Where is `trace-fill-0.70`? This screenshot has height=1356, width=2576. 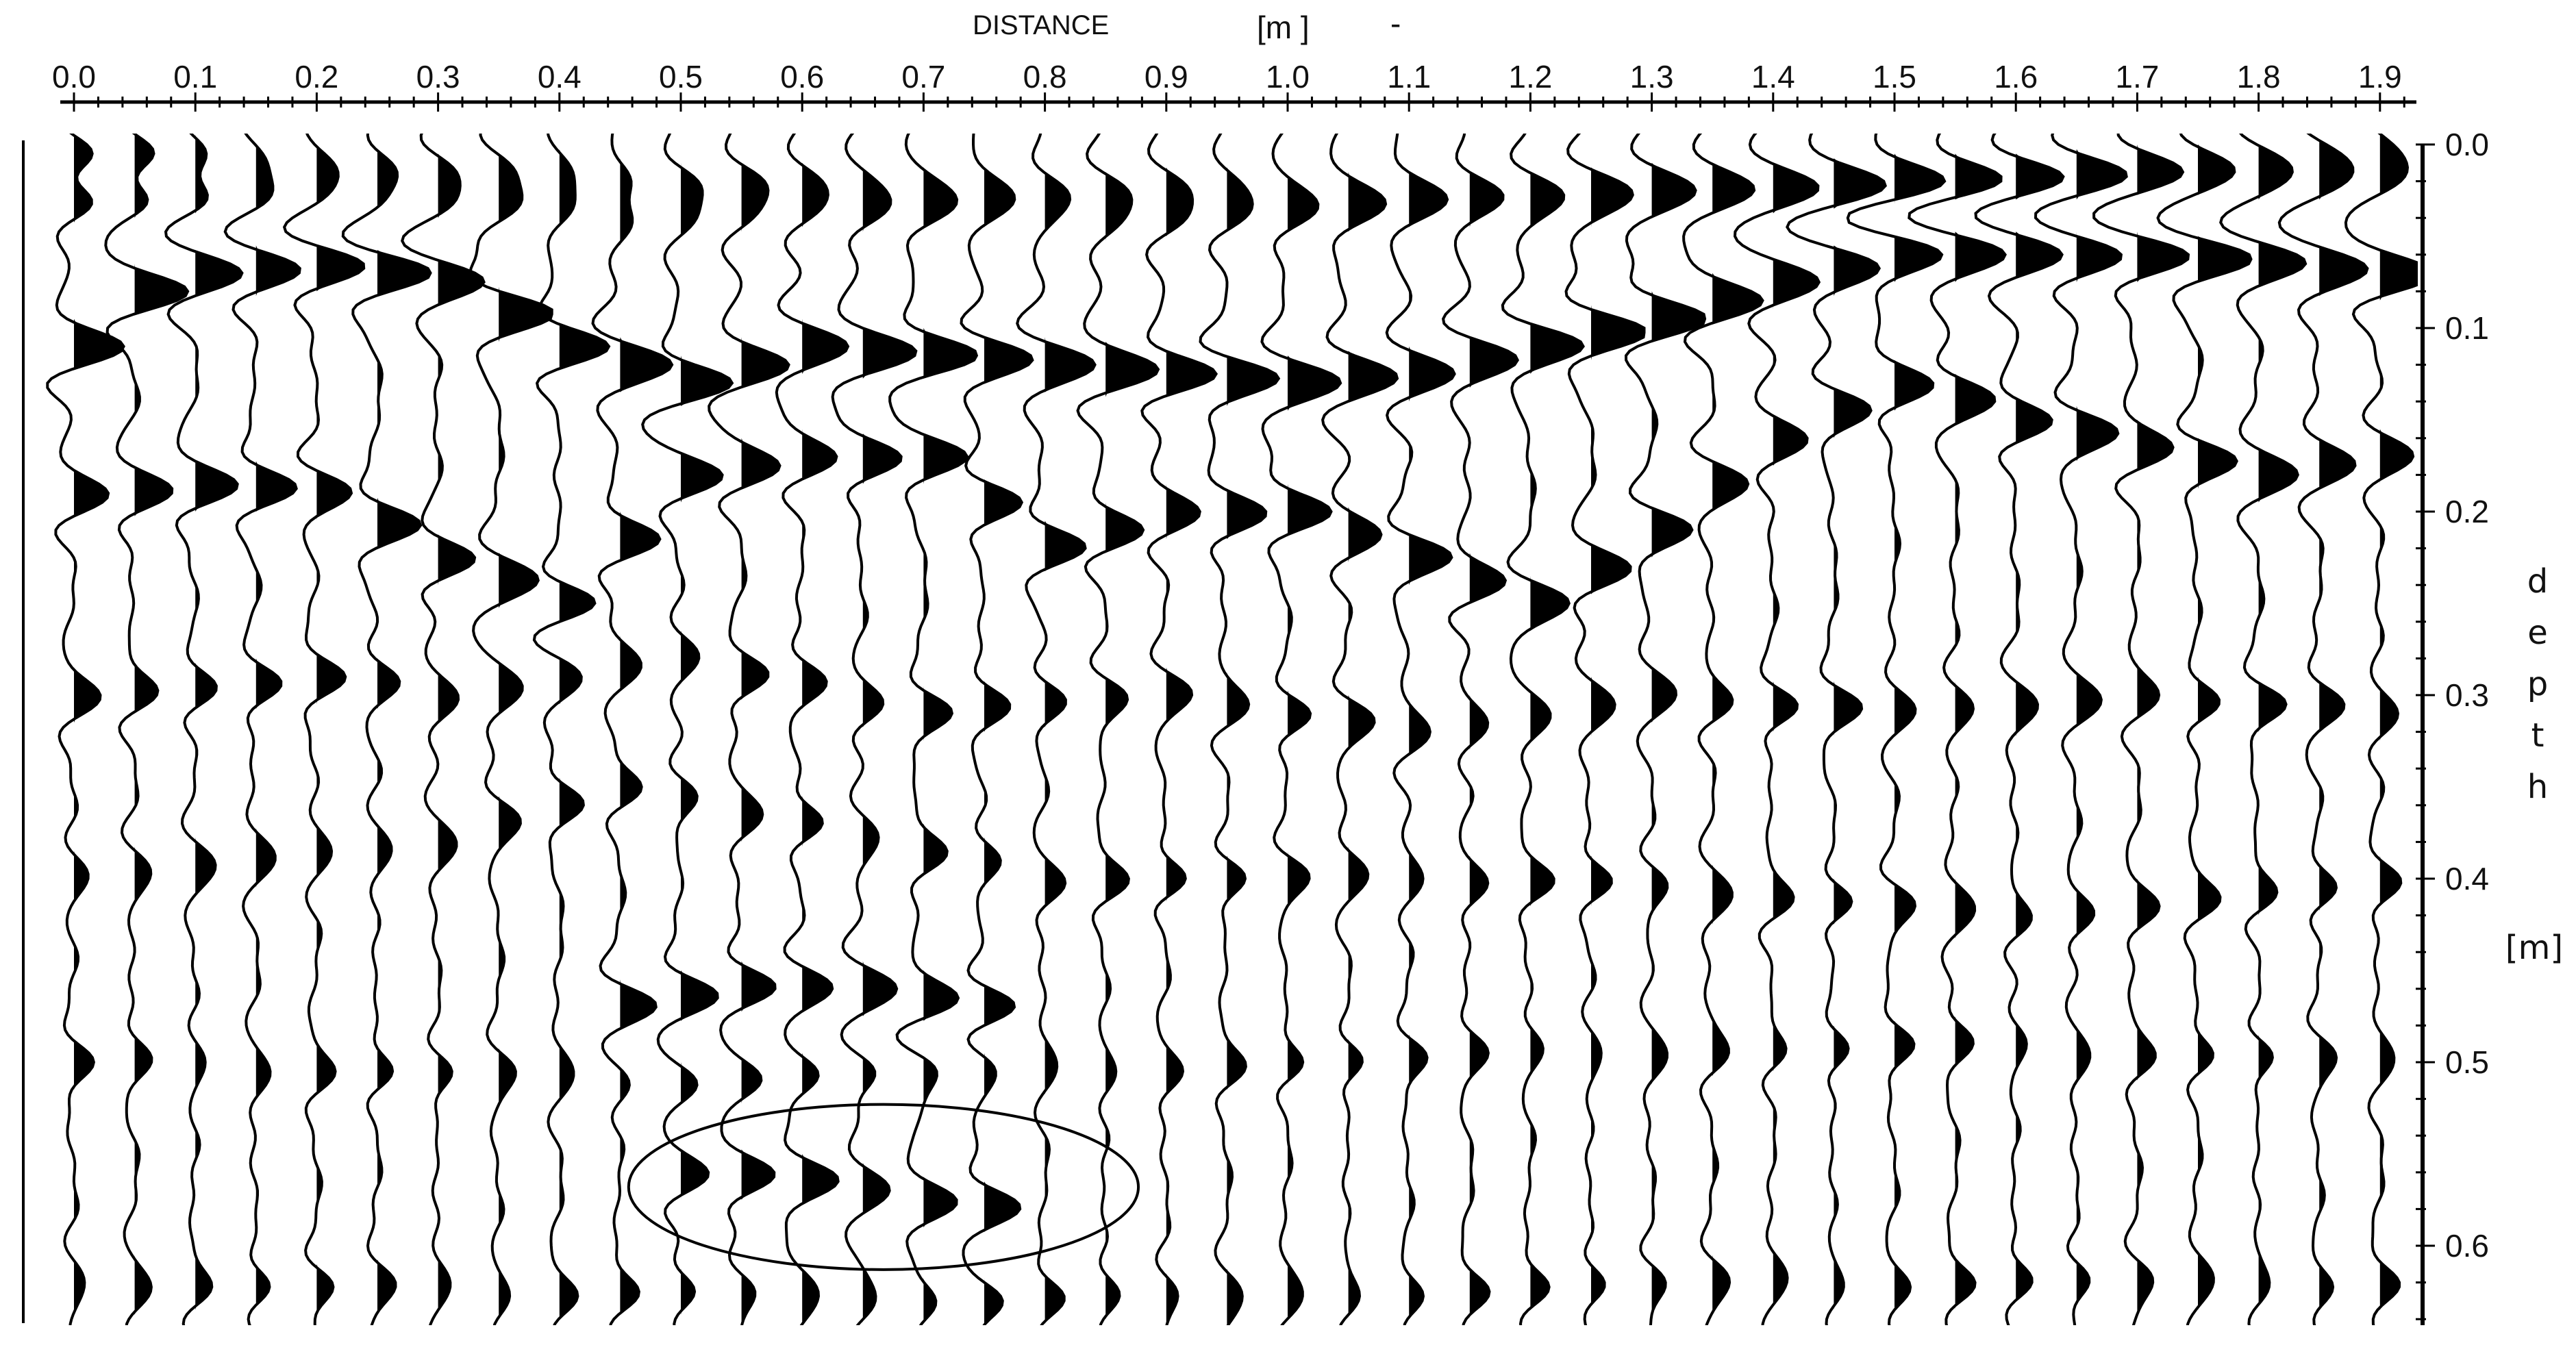 trace-fill-0.70 is located at coordinates (950, 729).